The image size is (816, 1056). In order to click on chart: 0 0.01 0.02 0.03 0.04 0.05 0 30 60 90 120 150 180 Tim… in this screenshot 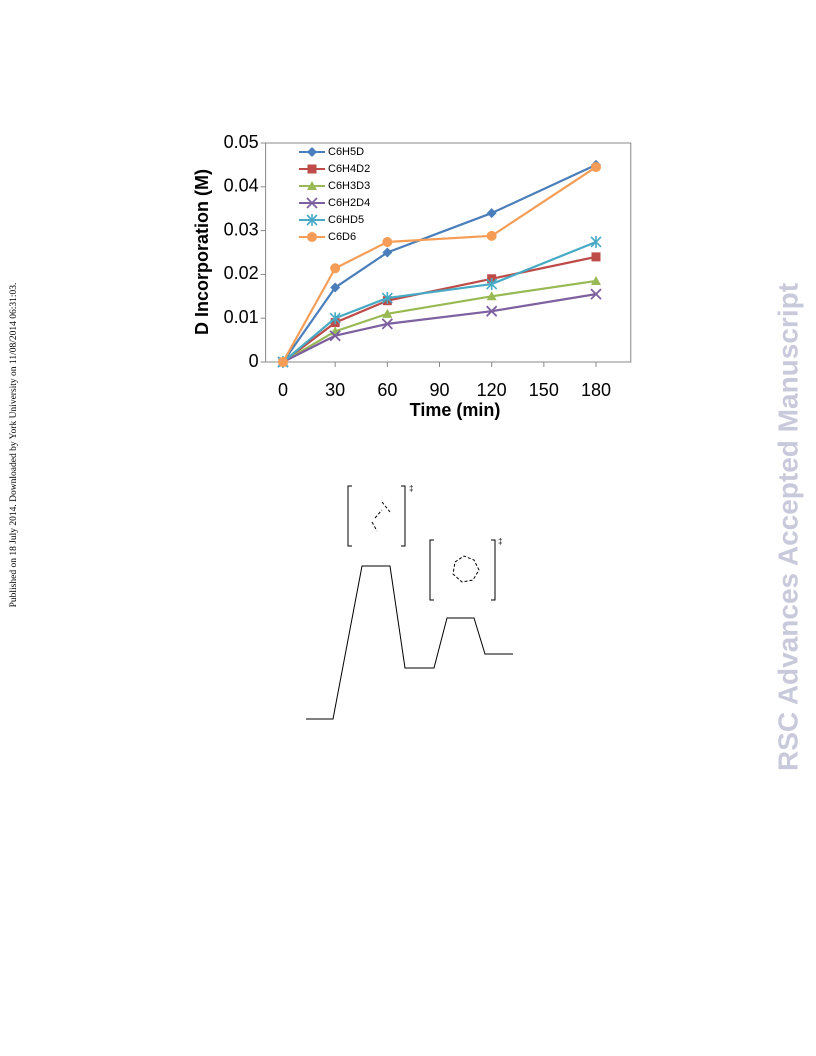, I will do `click(412, 276)`.